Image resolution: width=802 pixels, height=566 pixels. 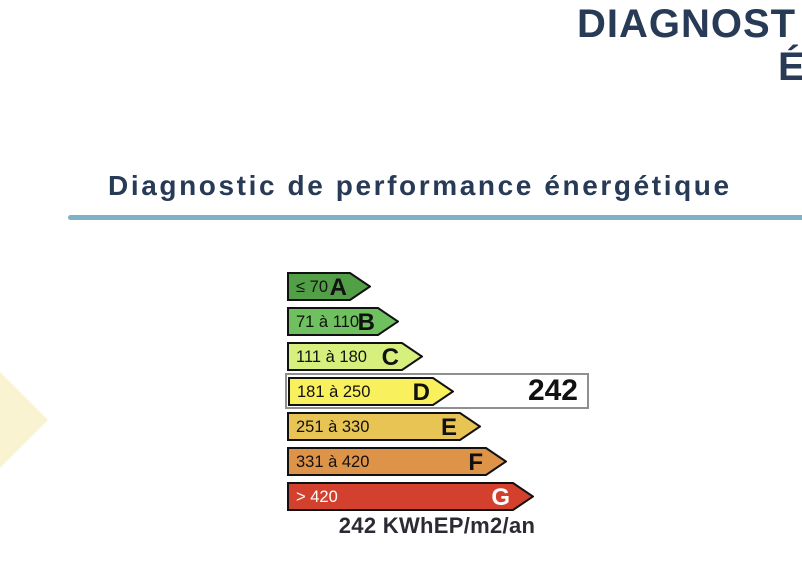 I want to click on band-arrow-f, so click(x=397, y=461).